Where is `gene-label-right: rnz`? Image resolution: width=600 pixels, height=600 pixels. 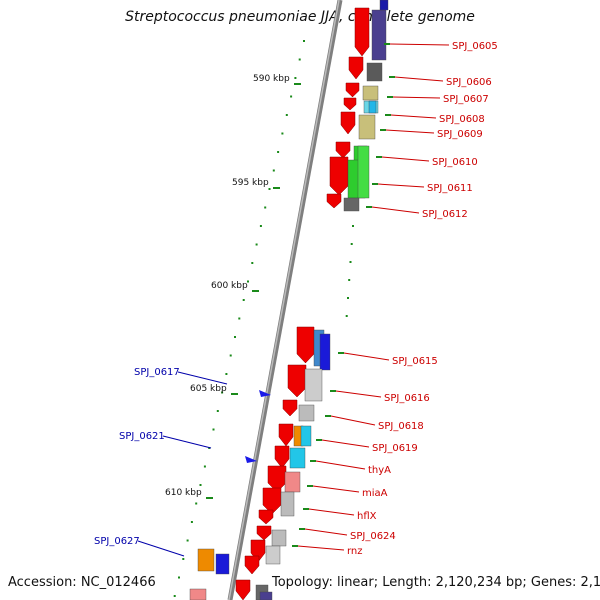 gene-label-right: rnz is located at coordinates (355, 551).